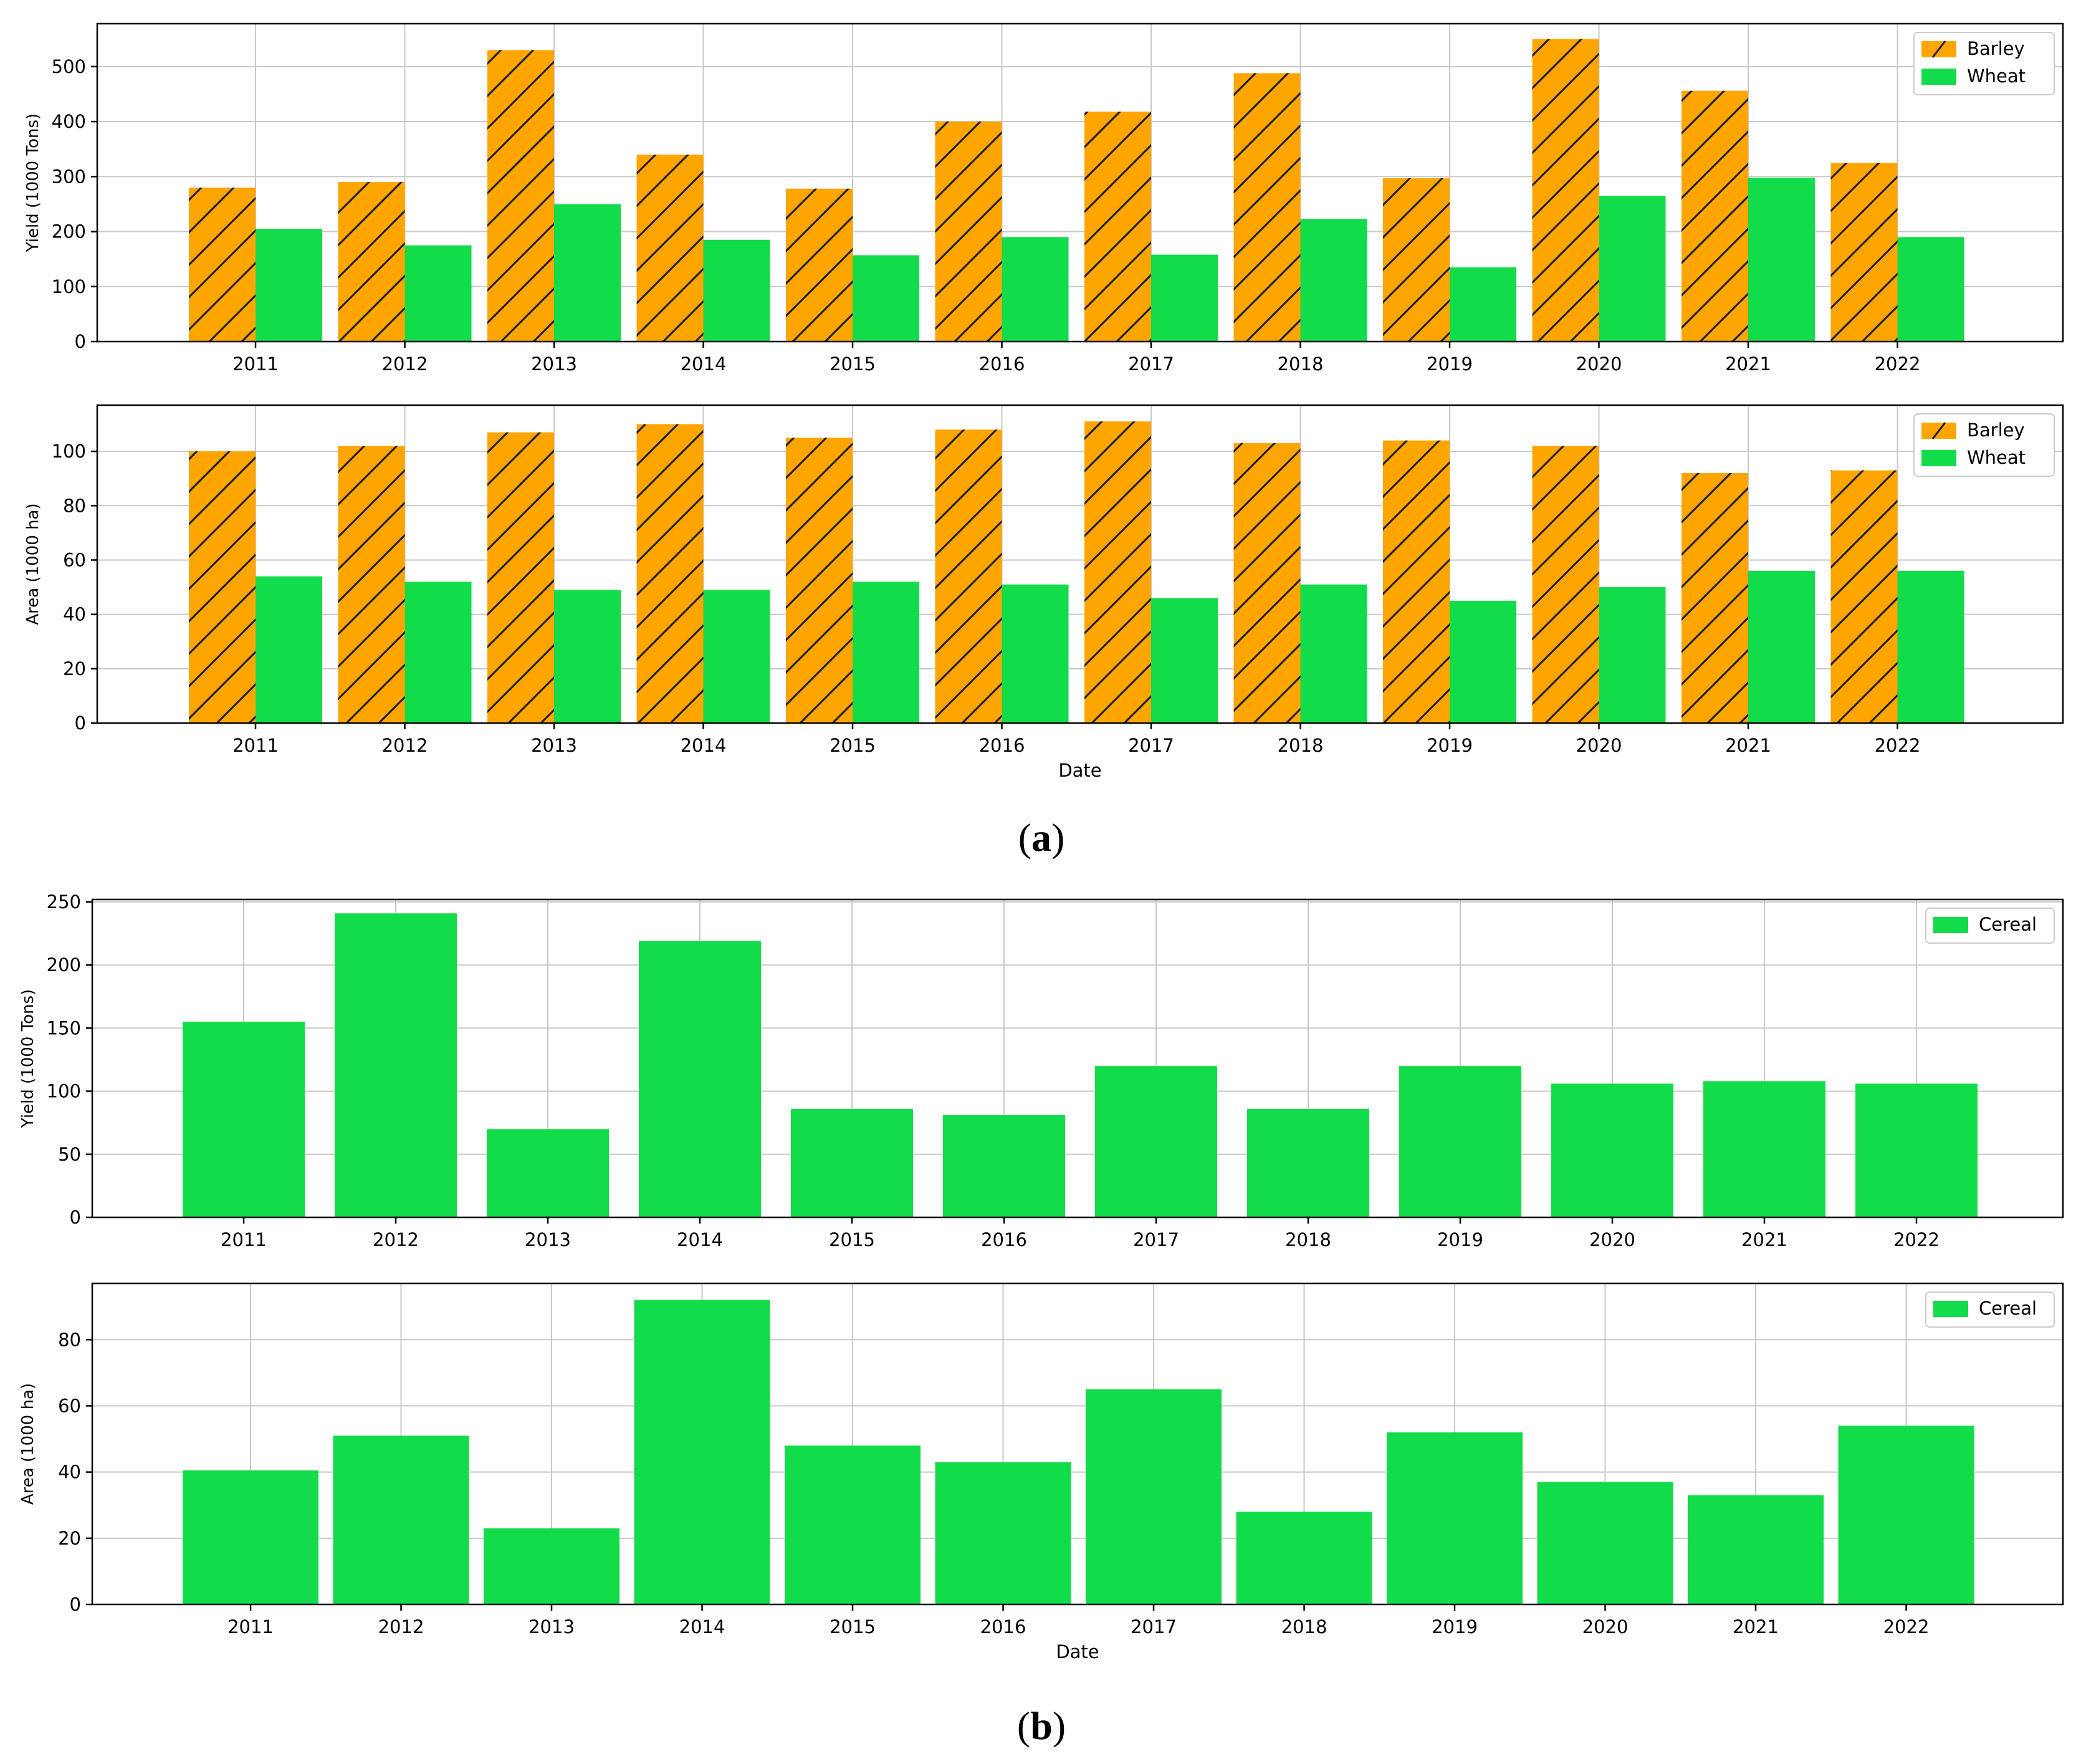 Image resolution: width=2081 pixels, height=1764 pixels. Describe the element at coordinates (1599, 745) in the screenshot. I see `x-tick-label: 2020` at that location.